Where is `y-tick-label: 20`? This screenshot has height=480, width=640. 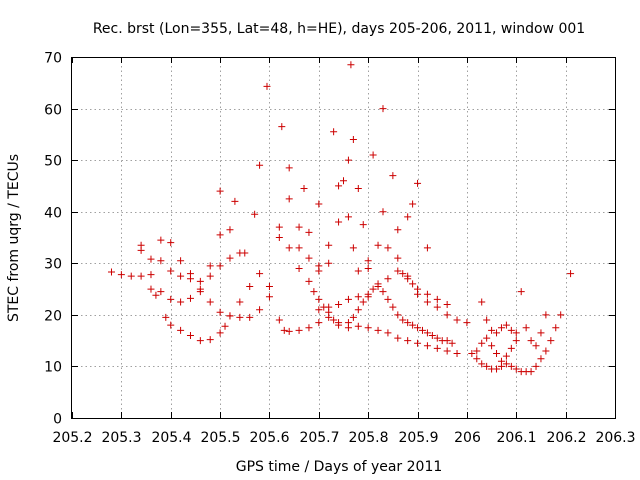
y-tick-label: 20 is located at coordinates (53, 317).